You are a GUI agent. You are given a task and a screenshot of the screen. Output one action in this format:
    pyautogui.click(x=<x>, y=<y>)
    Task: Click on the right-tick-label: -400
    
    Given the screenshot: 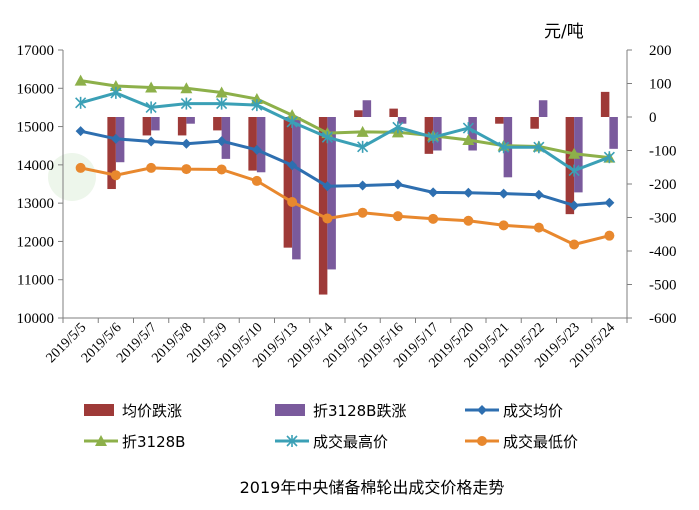 What is the action you would take?
    pyautogui.click(x=663, y=252)
    